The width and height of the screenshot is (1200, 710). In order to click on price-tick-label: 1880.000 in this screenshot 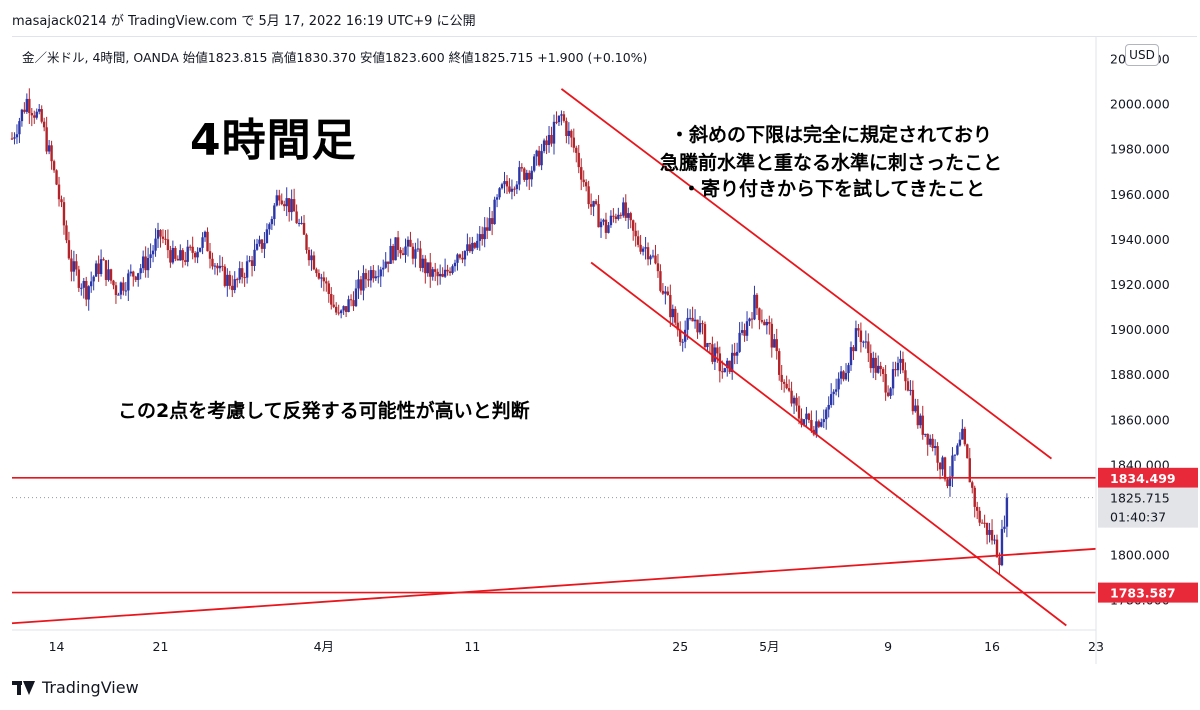, I will do `click(1140, 374)`.